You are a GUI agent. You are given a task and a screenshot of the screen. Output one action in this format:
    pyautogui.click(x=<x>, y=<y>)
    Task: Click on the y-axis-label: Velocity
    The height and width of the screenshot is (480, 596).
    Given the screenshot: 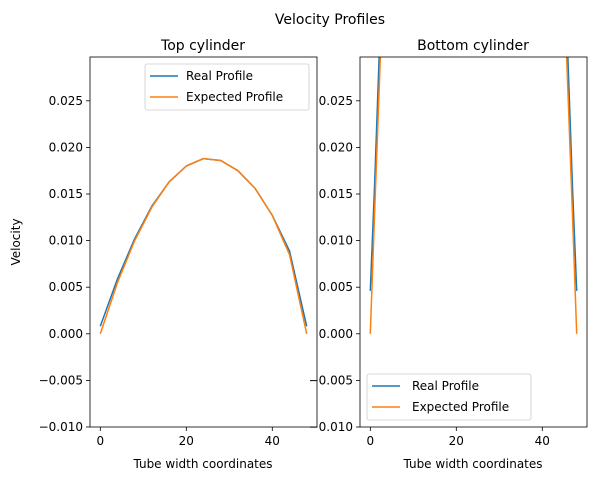 What is the action you would take?
    pyautogui.click(x=16, y=241)
    